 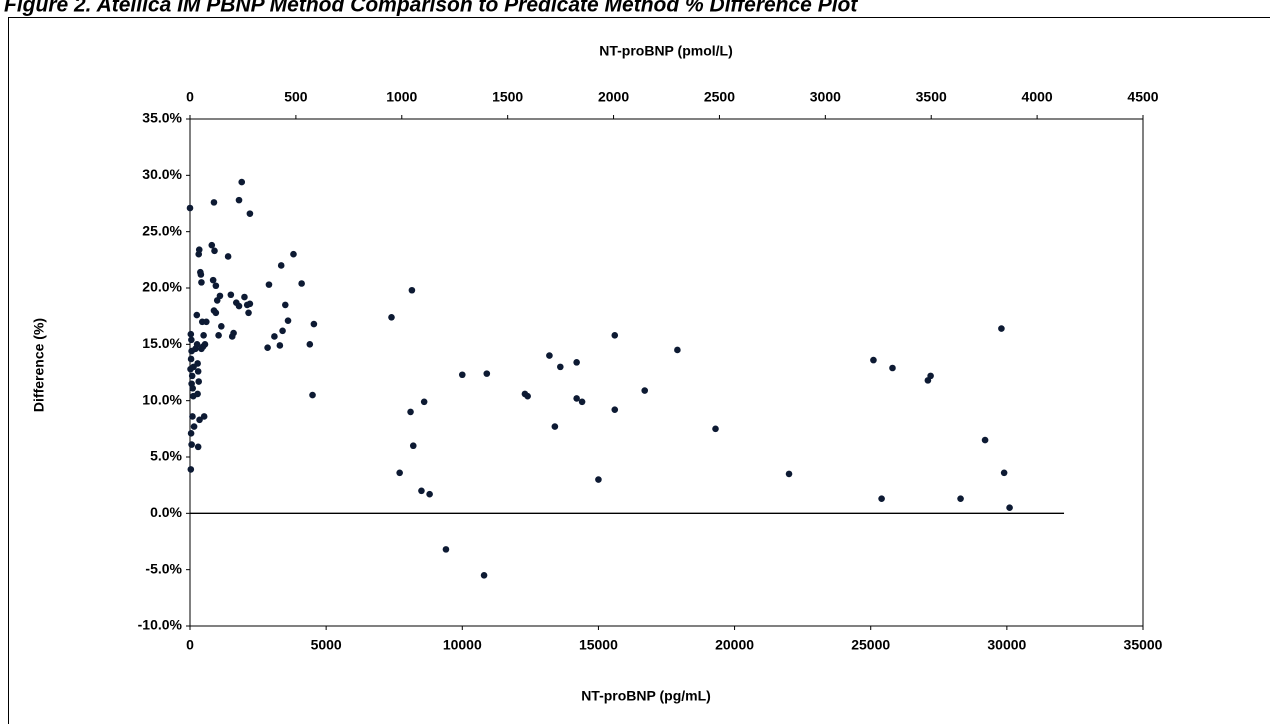 What do you see at coordinates (166, 456) in the screenshot?
I see `y-tick-label: 5.0%` at bounding box center [166, 456].